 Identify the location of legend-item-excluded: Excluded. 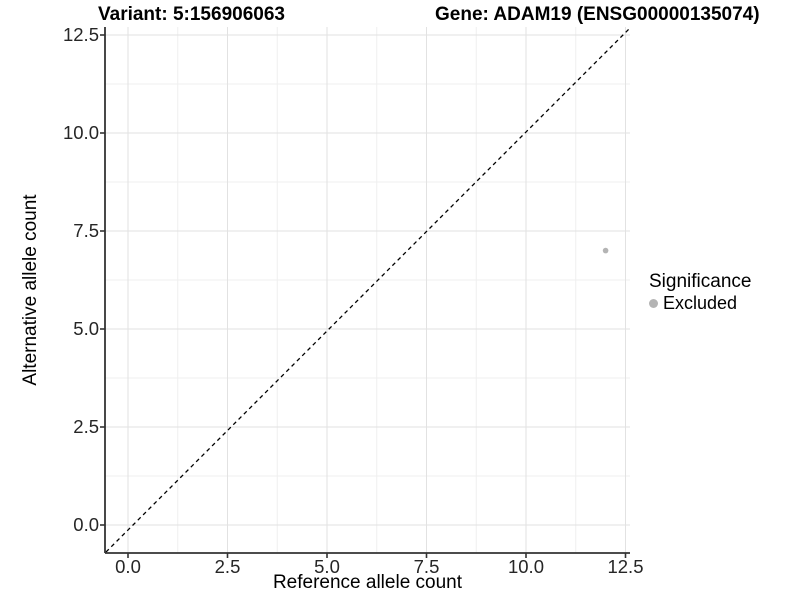
(700, 303).